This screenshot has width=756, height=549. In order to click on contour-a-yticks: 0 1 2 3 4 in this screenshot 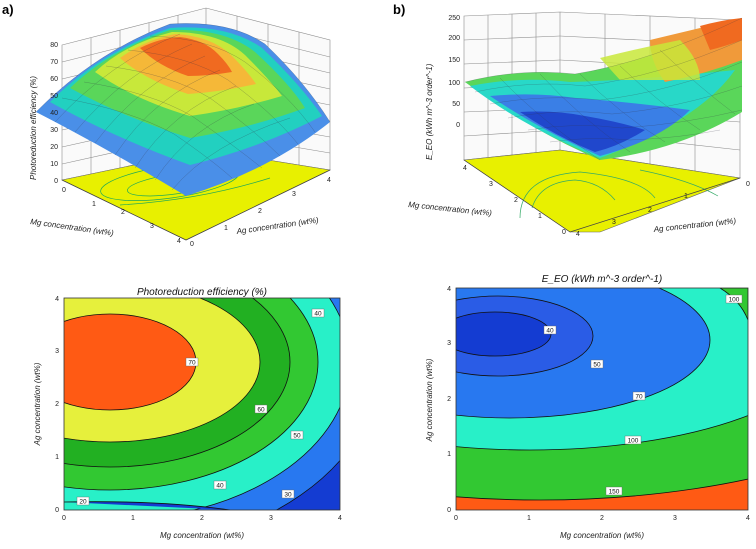, I will do `click(57, 405)`.